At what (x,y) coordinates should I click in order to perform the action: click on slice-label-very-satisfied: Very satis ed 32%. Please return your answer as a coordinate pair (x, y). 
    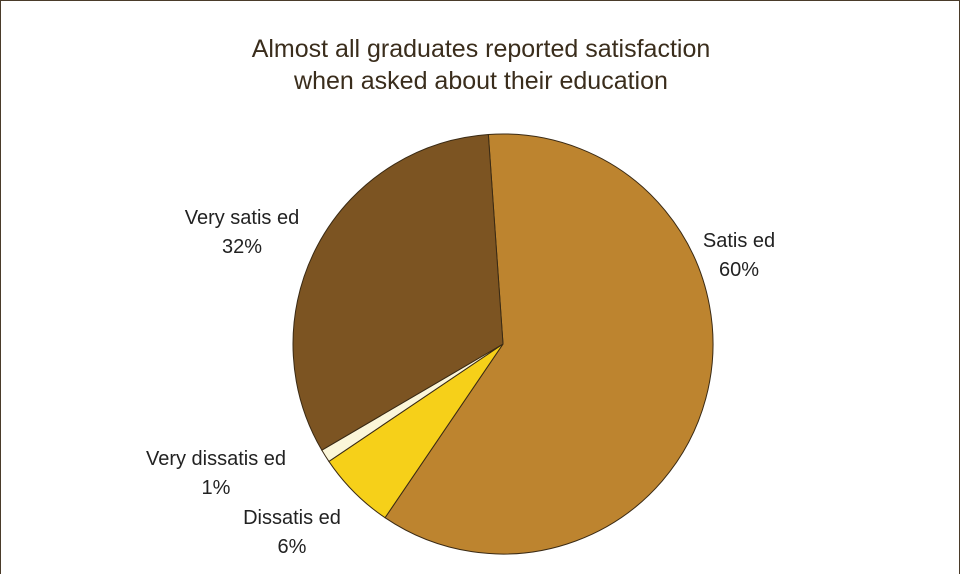
    Looking at the image, I should click on (242, 232).